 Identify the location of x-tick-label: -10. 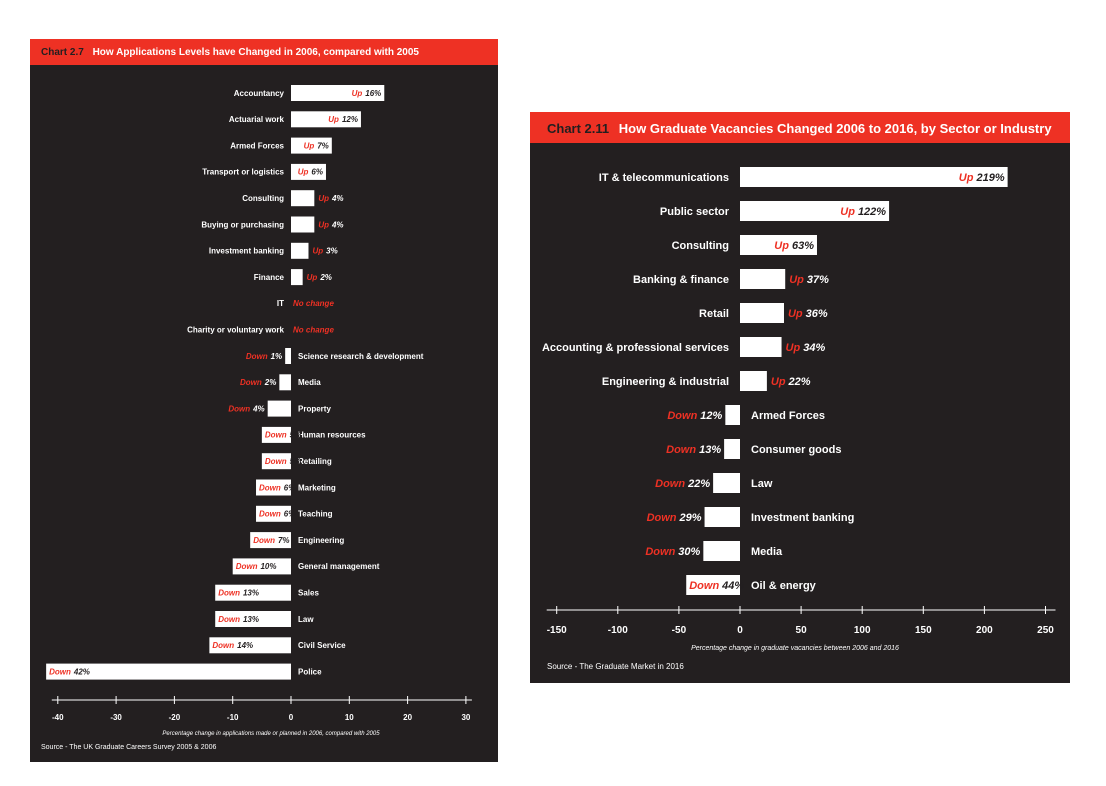
(233, 717).